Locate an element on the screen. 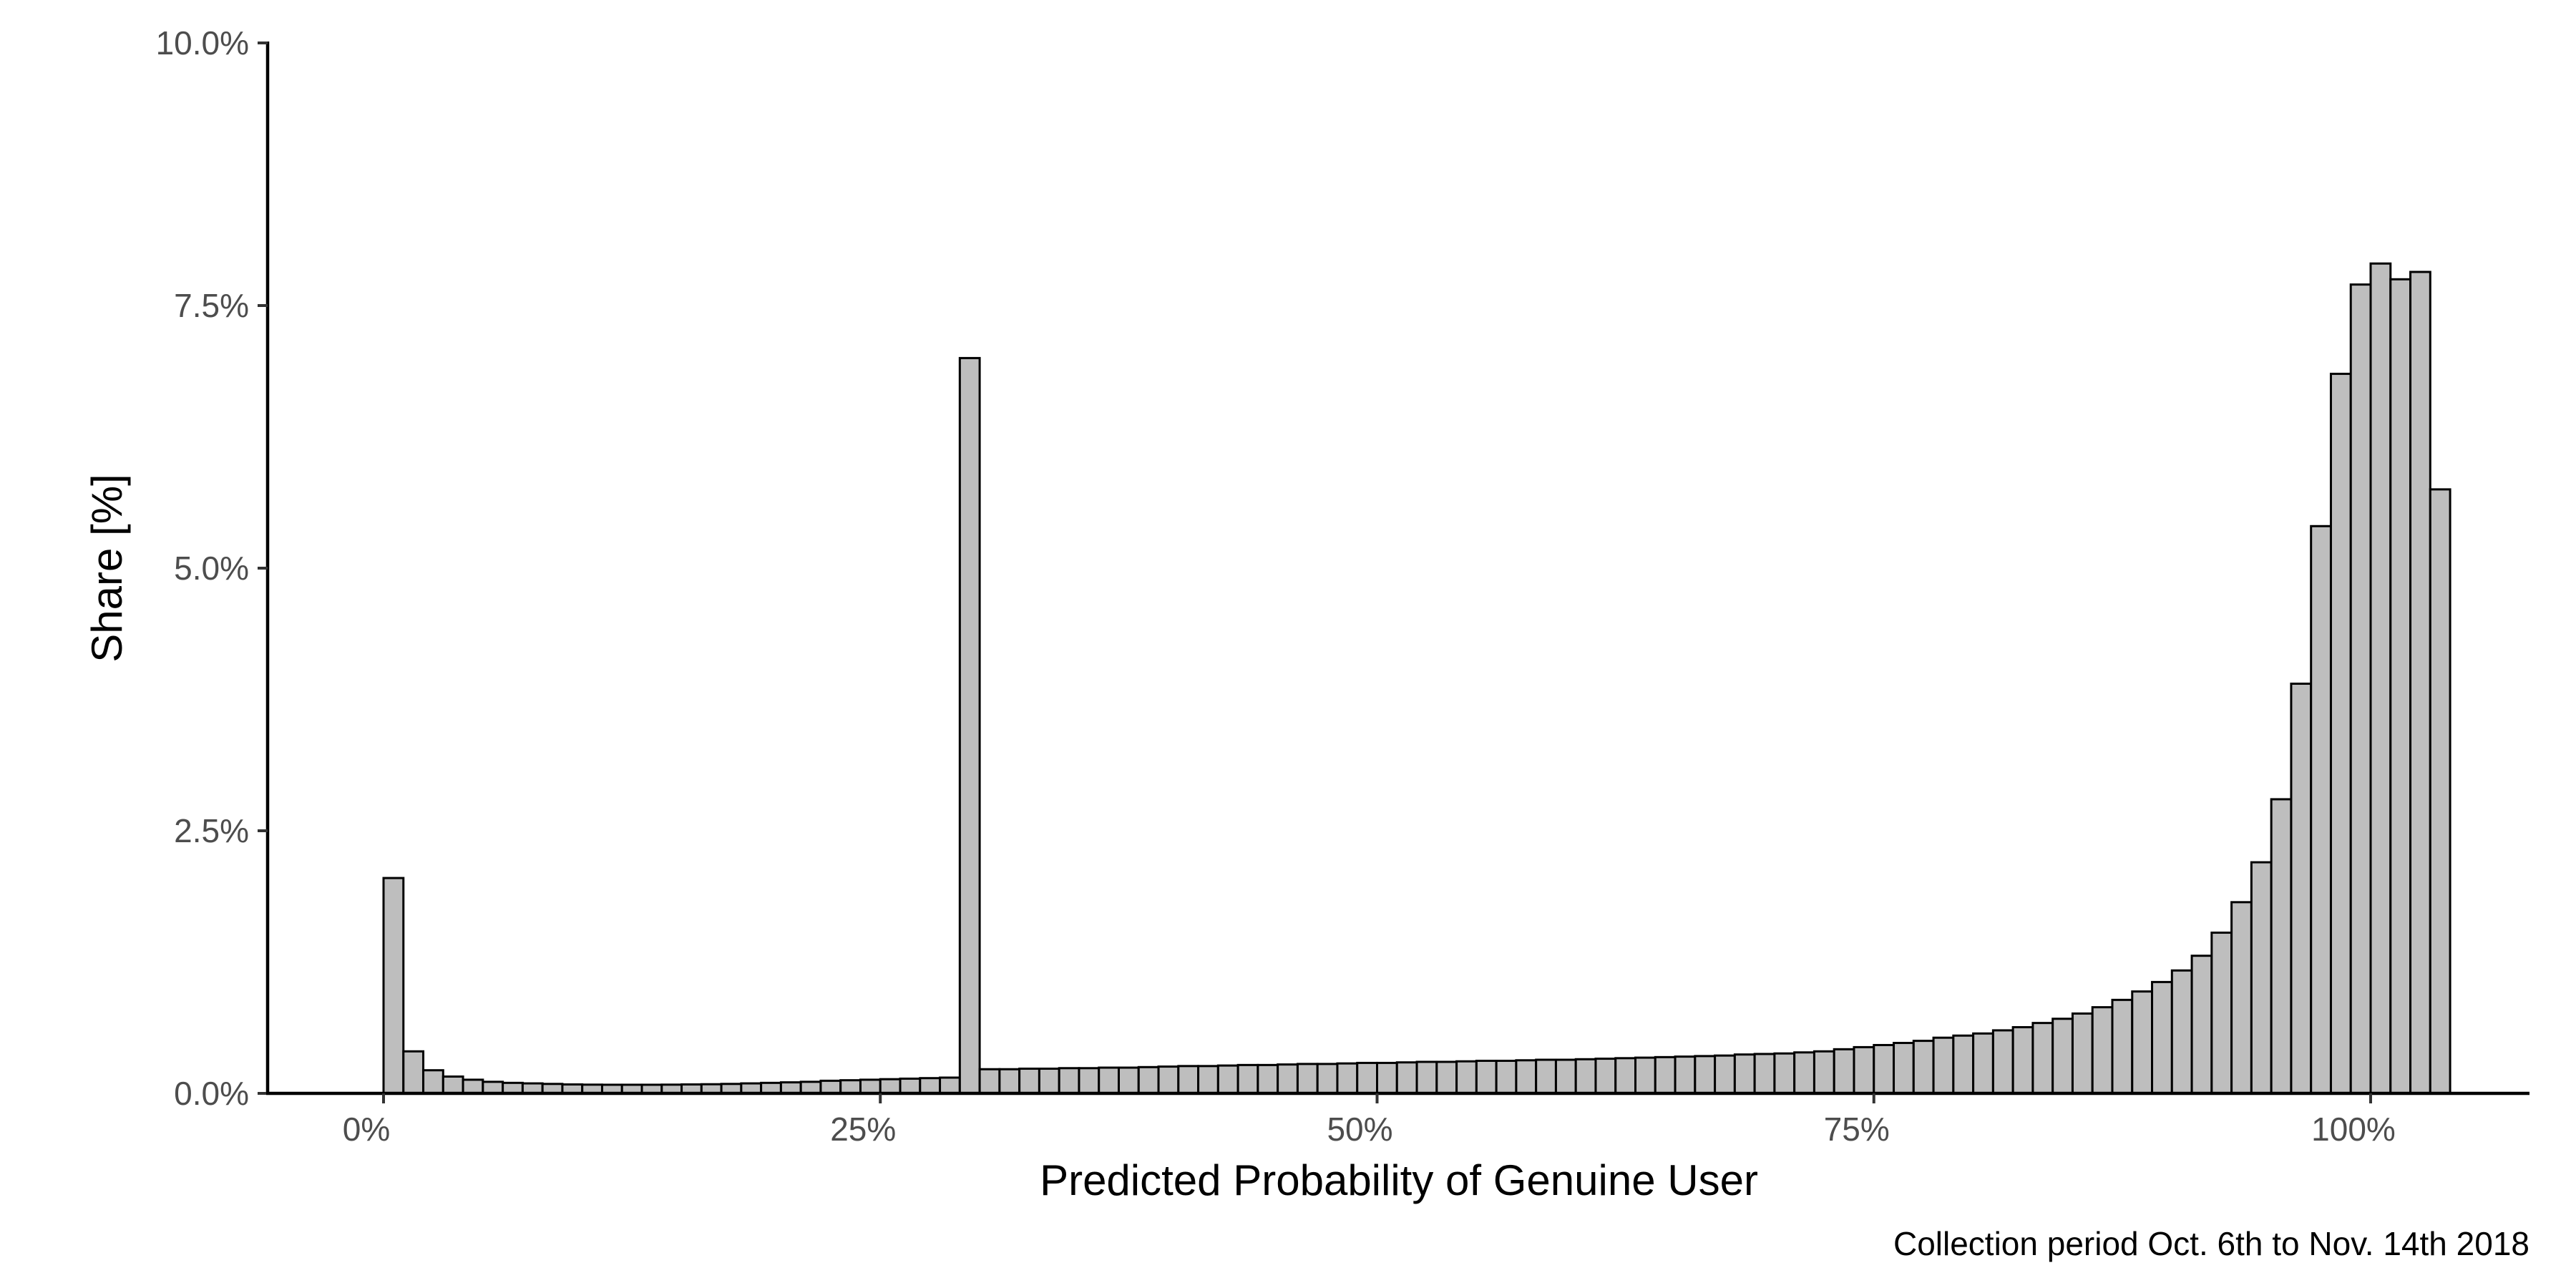 This screenshot has width=2576, height=1288. y-tick-label: 7.5% is located at coordinates (211, 305).